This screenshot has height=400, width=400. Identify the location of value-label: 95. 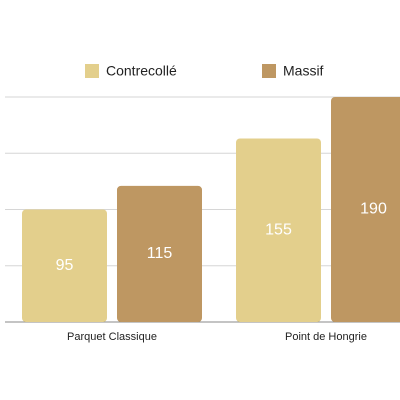
(65, 265).